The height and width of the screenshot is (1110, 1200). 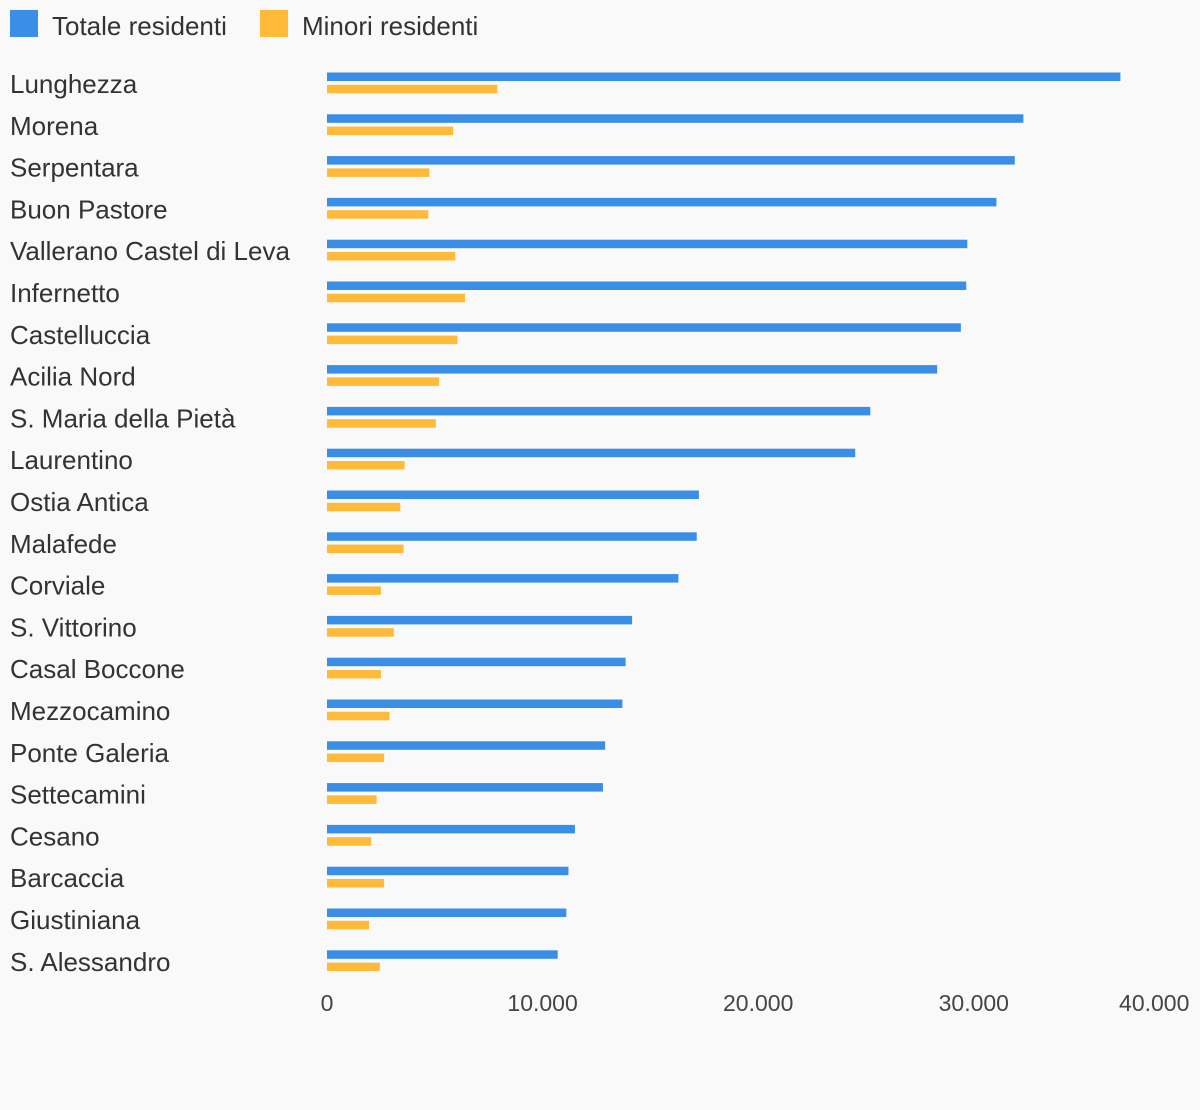 I want to click on category-label-morena: Morena, so click(x=54, y=126).